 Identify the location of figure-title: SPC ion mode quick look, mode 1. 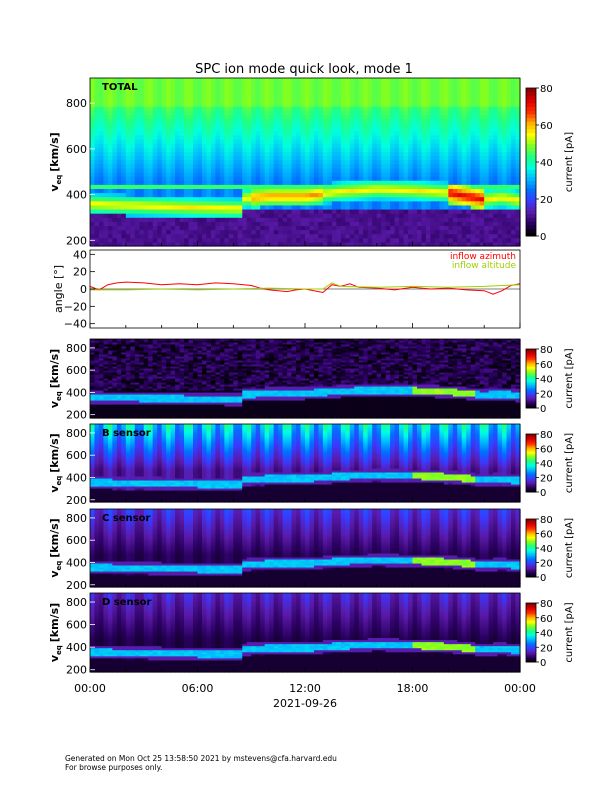
(304, 69).